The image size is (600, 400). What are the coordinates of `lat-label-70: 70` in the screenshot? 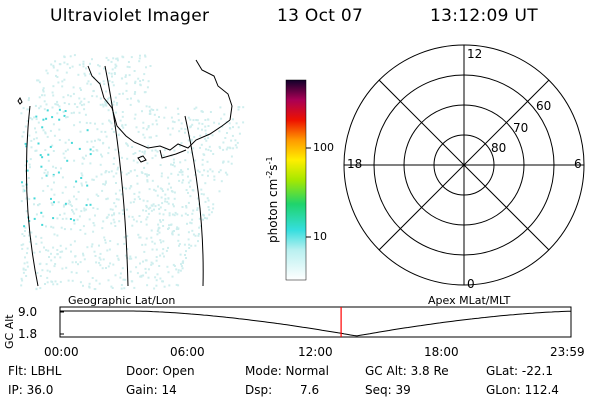 It's located at (520, 128).